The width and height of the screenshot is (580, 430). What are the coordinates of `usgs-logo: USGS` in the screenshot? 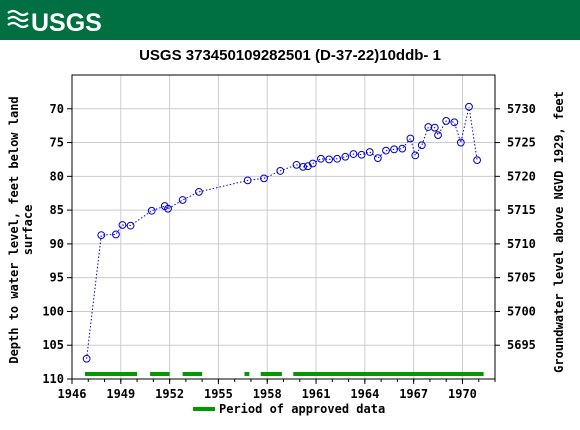 It's located at (54, 23).